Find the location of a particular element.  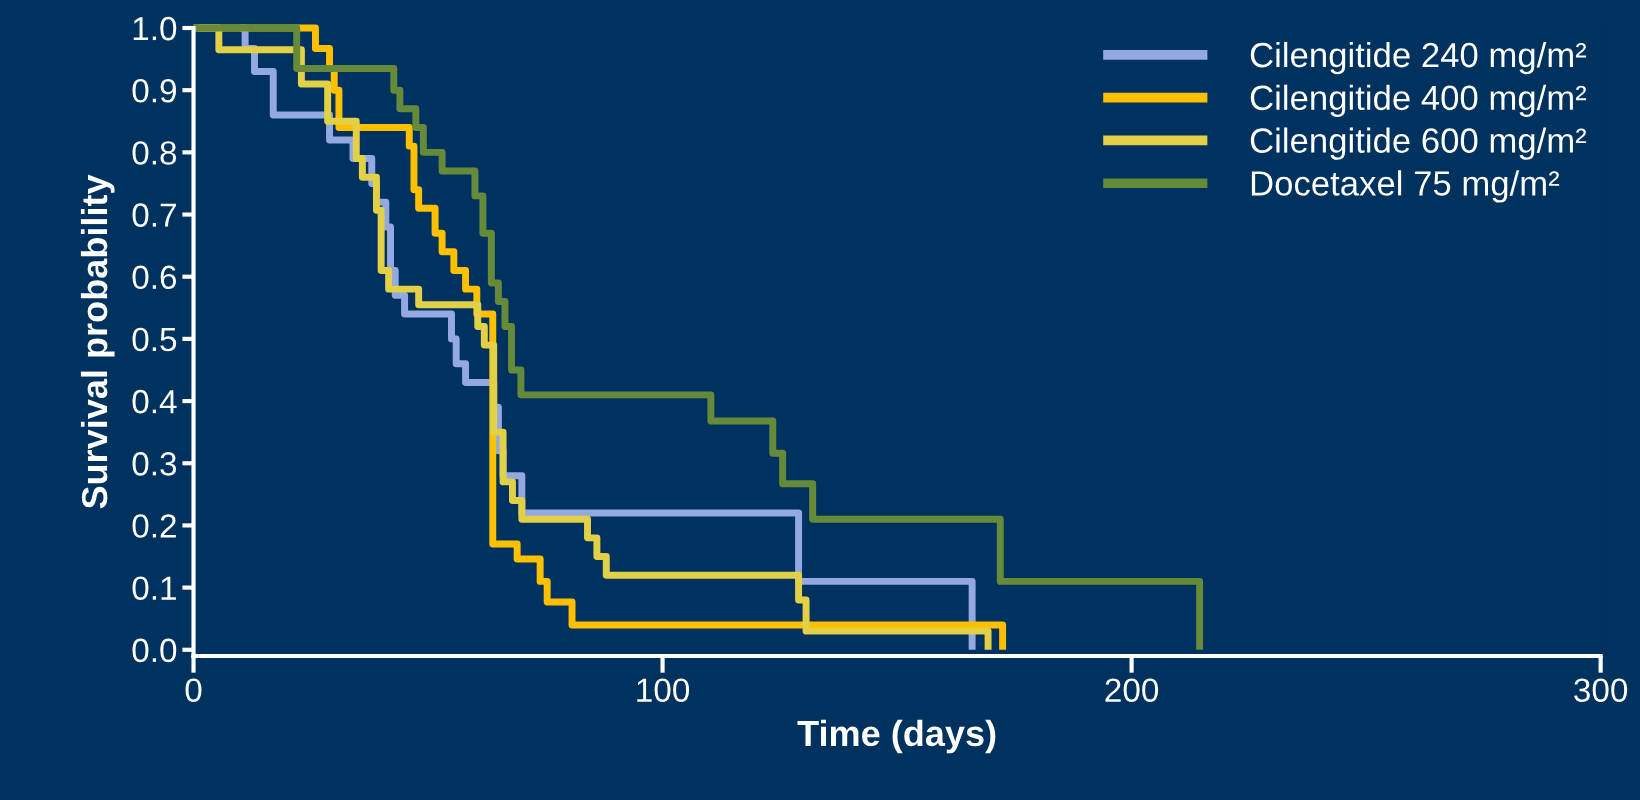

y-tick-label: 0.2 is located at coordinates (154, 526).